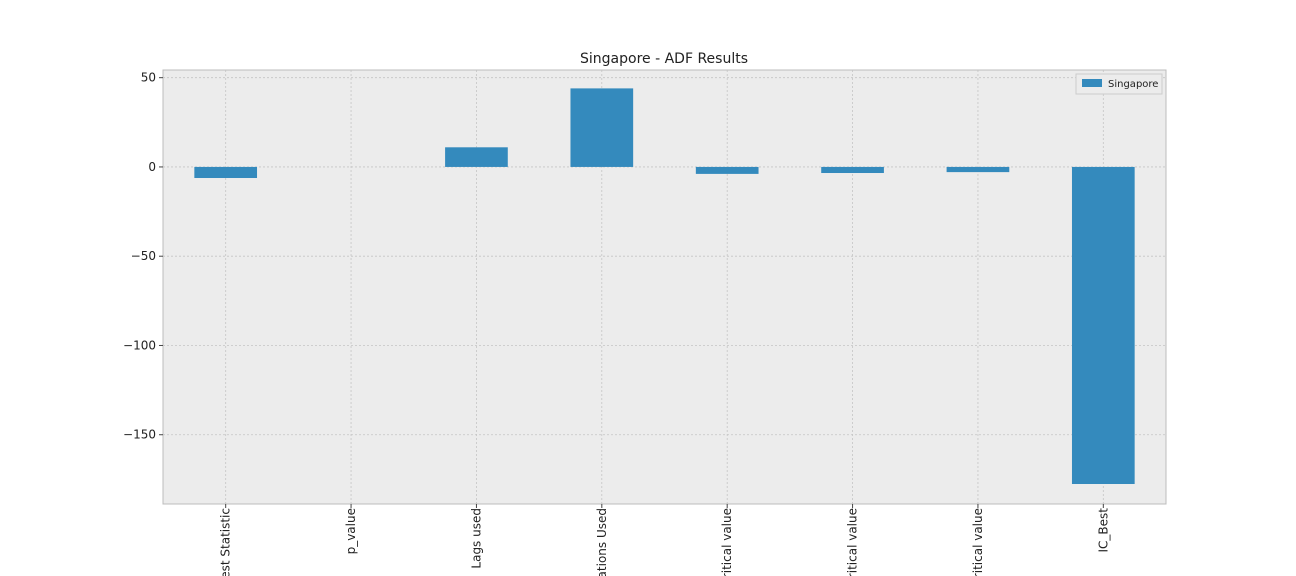  I want to click on x-tick-label: est Statistic, so click(226, 542).